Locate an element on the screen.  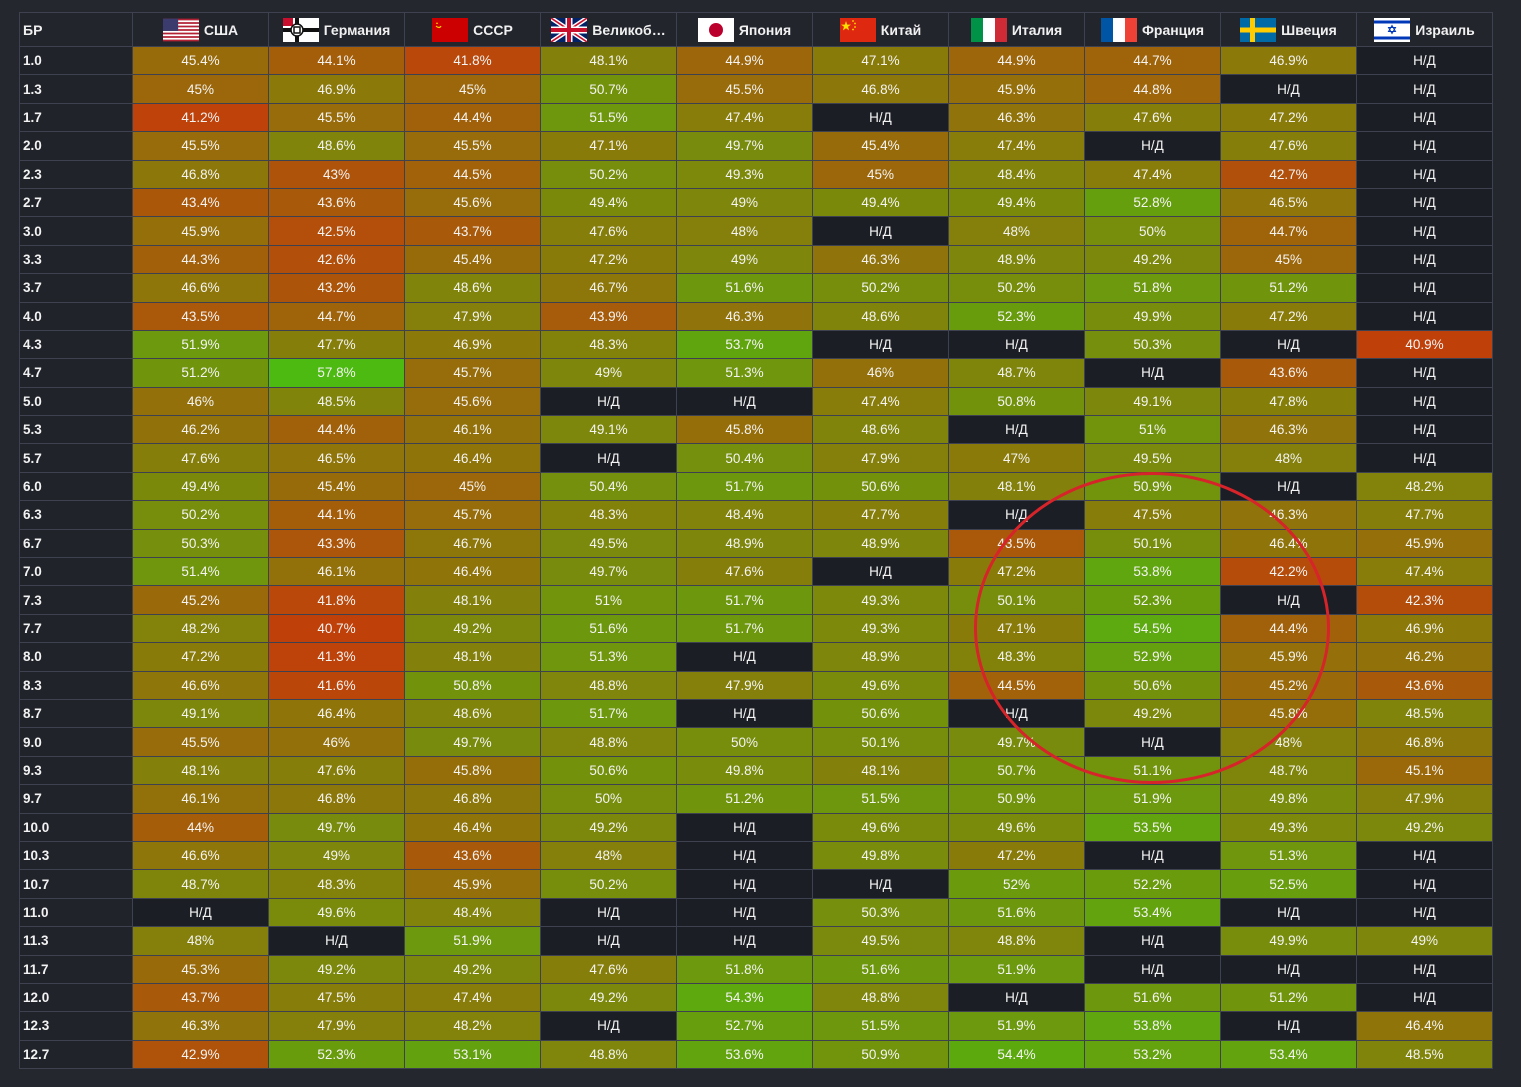
nation-header-content: США is located at coordinates (201, 30).